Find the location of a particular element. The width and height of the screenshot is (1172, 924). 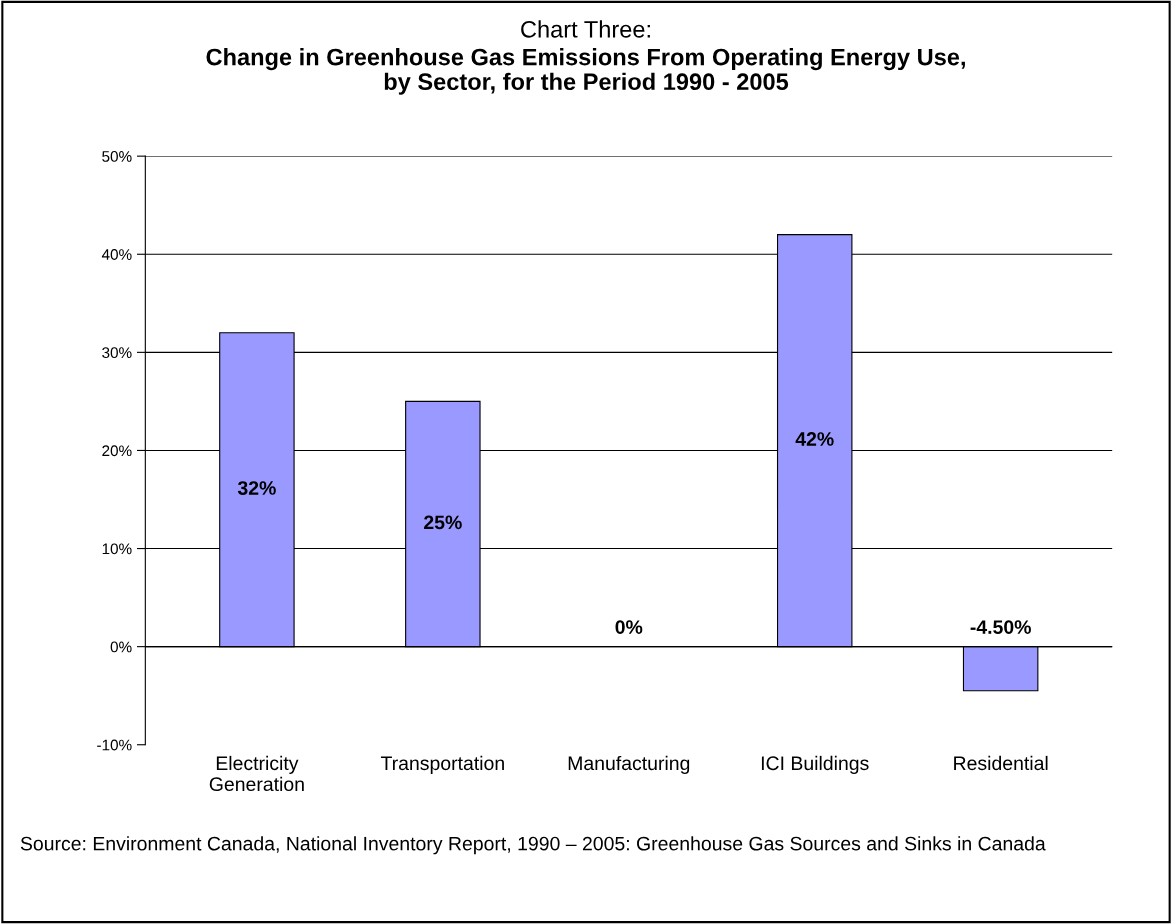

data-label: -4.50% is located at coordinates (1000, 627).